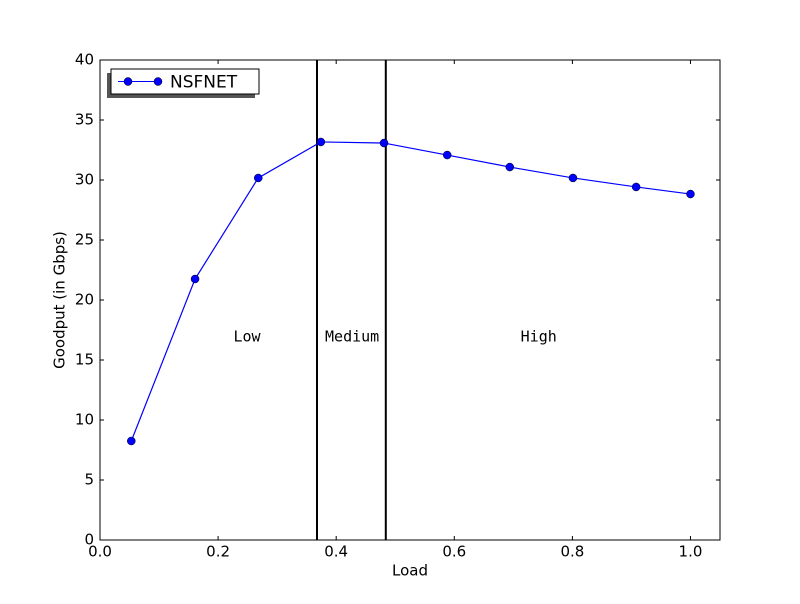  Describe the element at coordinates (89, 480) in the screenshot. I see `y-tick-label: 5` at that location.